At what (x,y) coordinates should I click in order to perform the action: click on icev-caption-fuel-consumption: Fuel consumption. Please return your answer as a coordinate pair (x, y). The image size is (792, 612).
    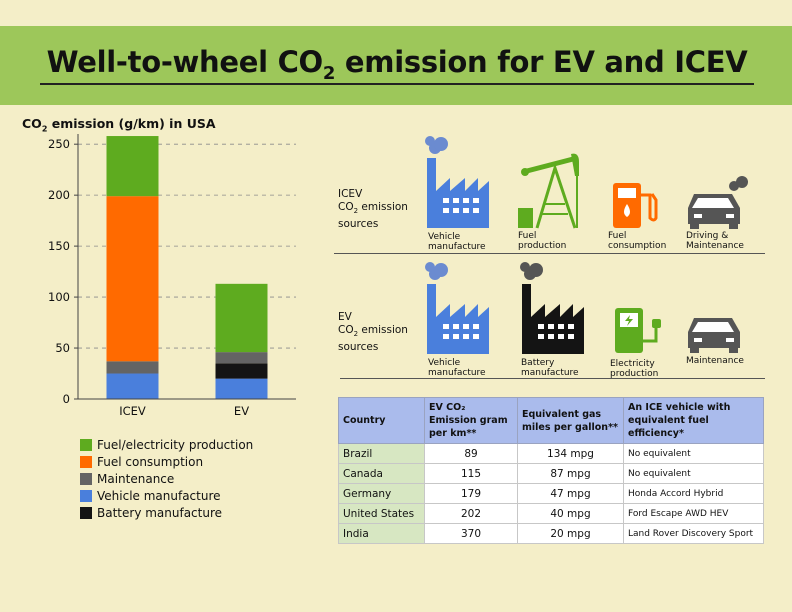
    Looking at the image, I should click on (637, 241).